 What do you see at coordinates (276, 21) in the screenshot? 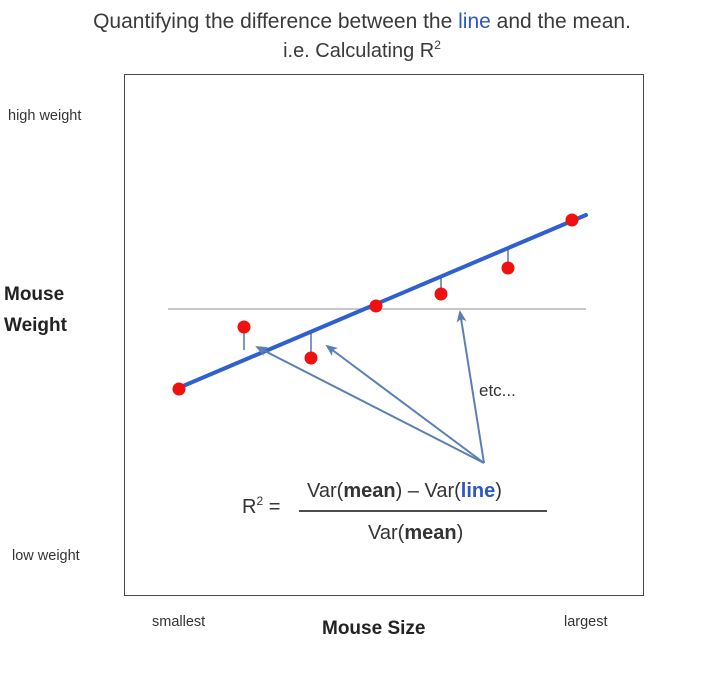
I see `title-text: Quantifying the difference between the` at bounding box center [276, 21].